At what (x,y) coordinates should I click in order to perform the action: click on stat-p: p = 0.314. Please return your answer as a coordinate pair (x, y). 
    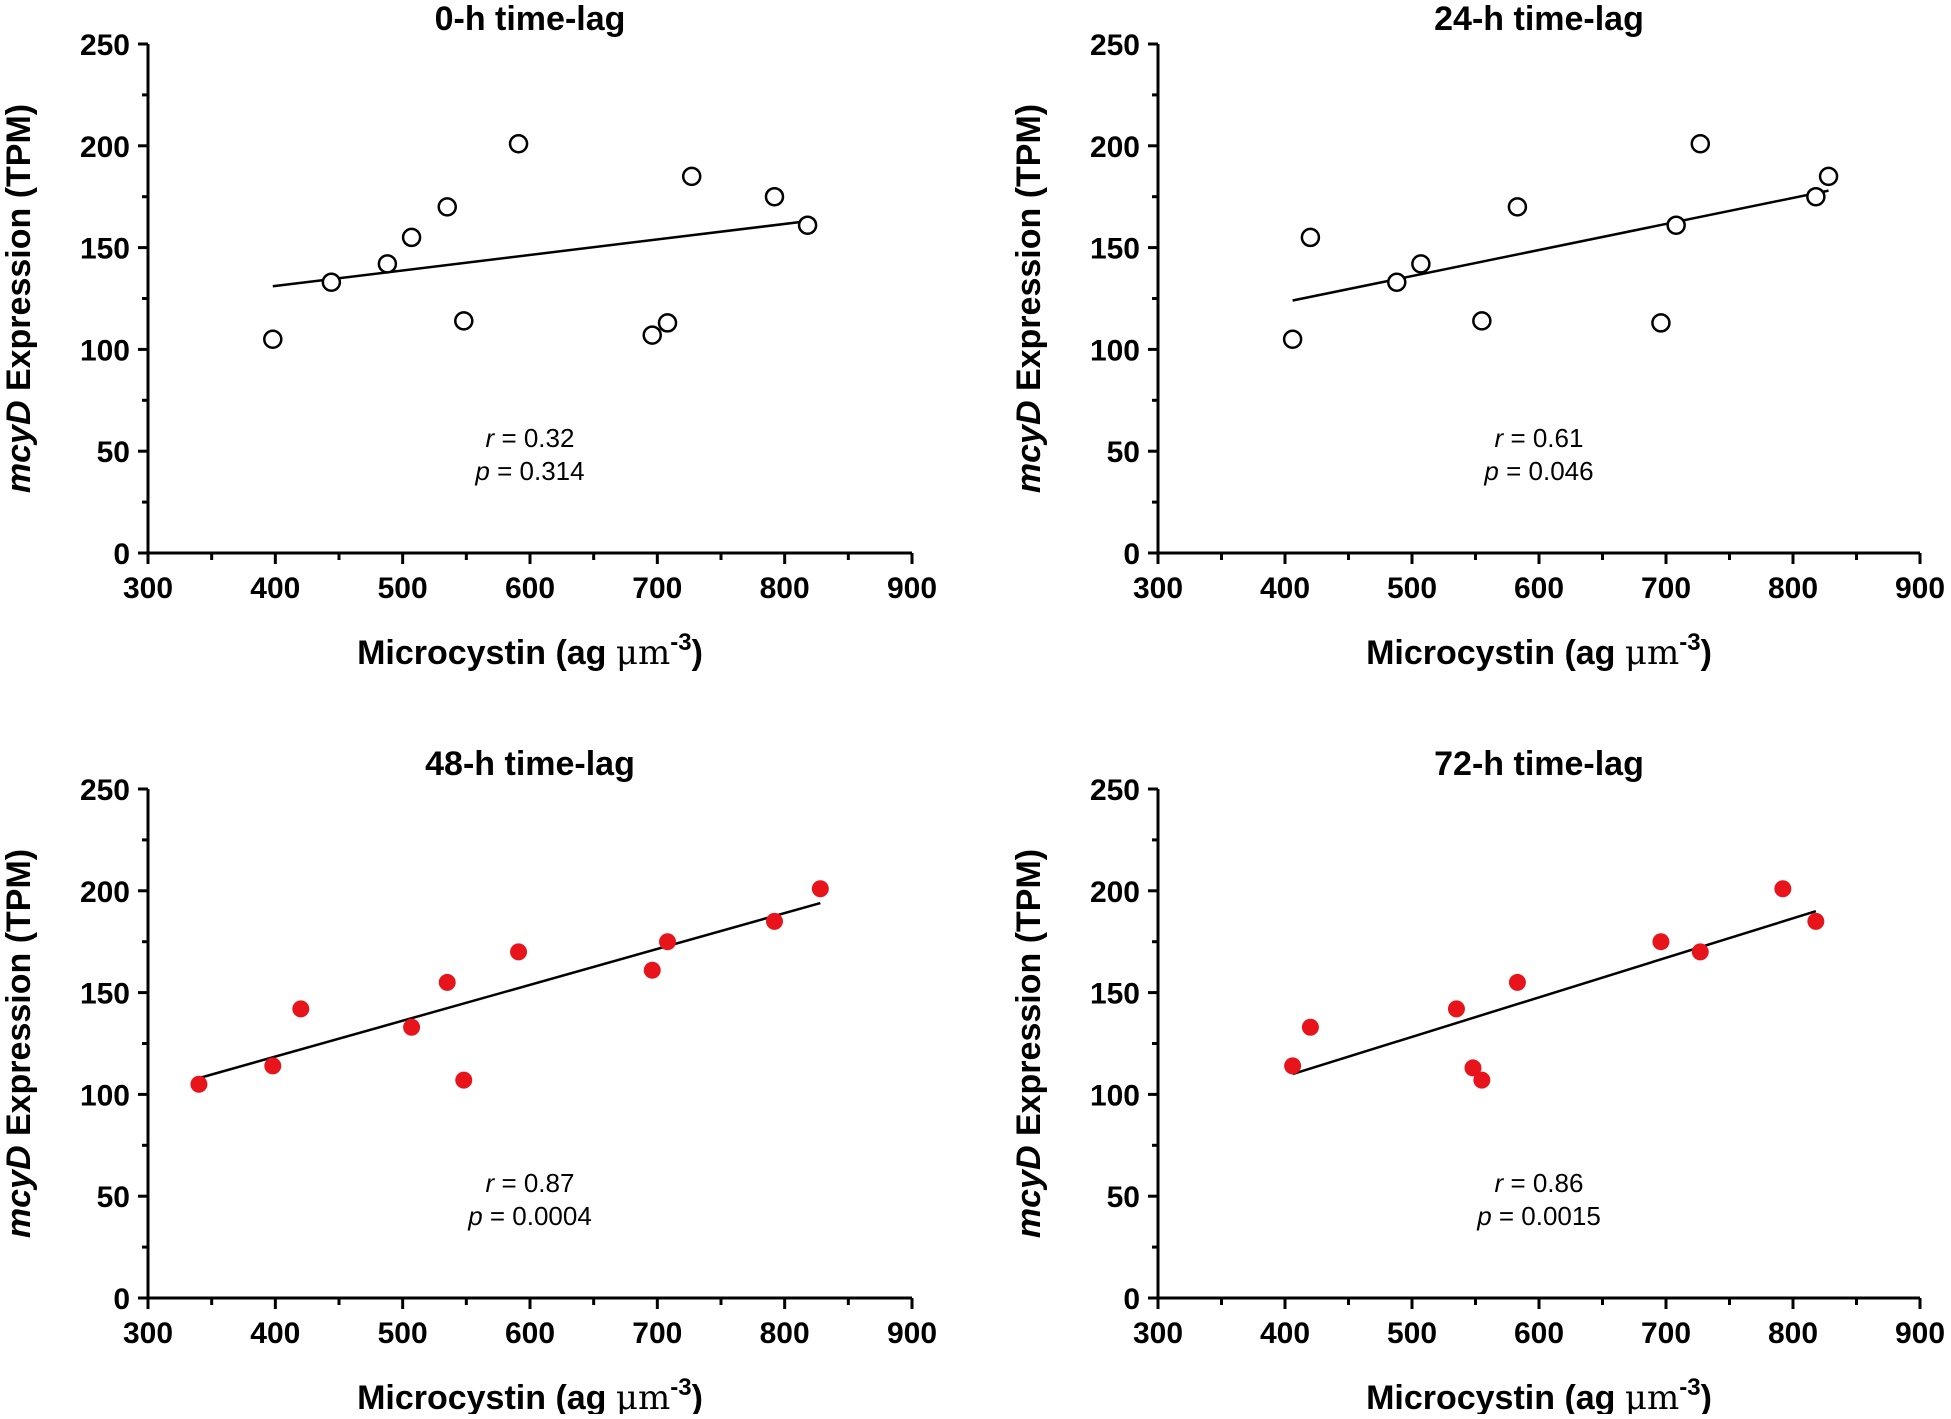
    Looking at the image, I should click on (529, 471).